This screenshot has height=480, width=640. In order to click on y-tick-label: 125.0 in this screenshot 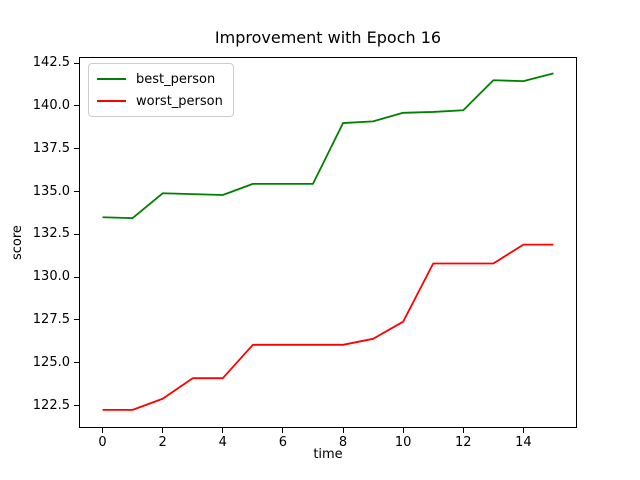, I will do `click(51, 362)`.